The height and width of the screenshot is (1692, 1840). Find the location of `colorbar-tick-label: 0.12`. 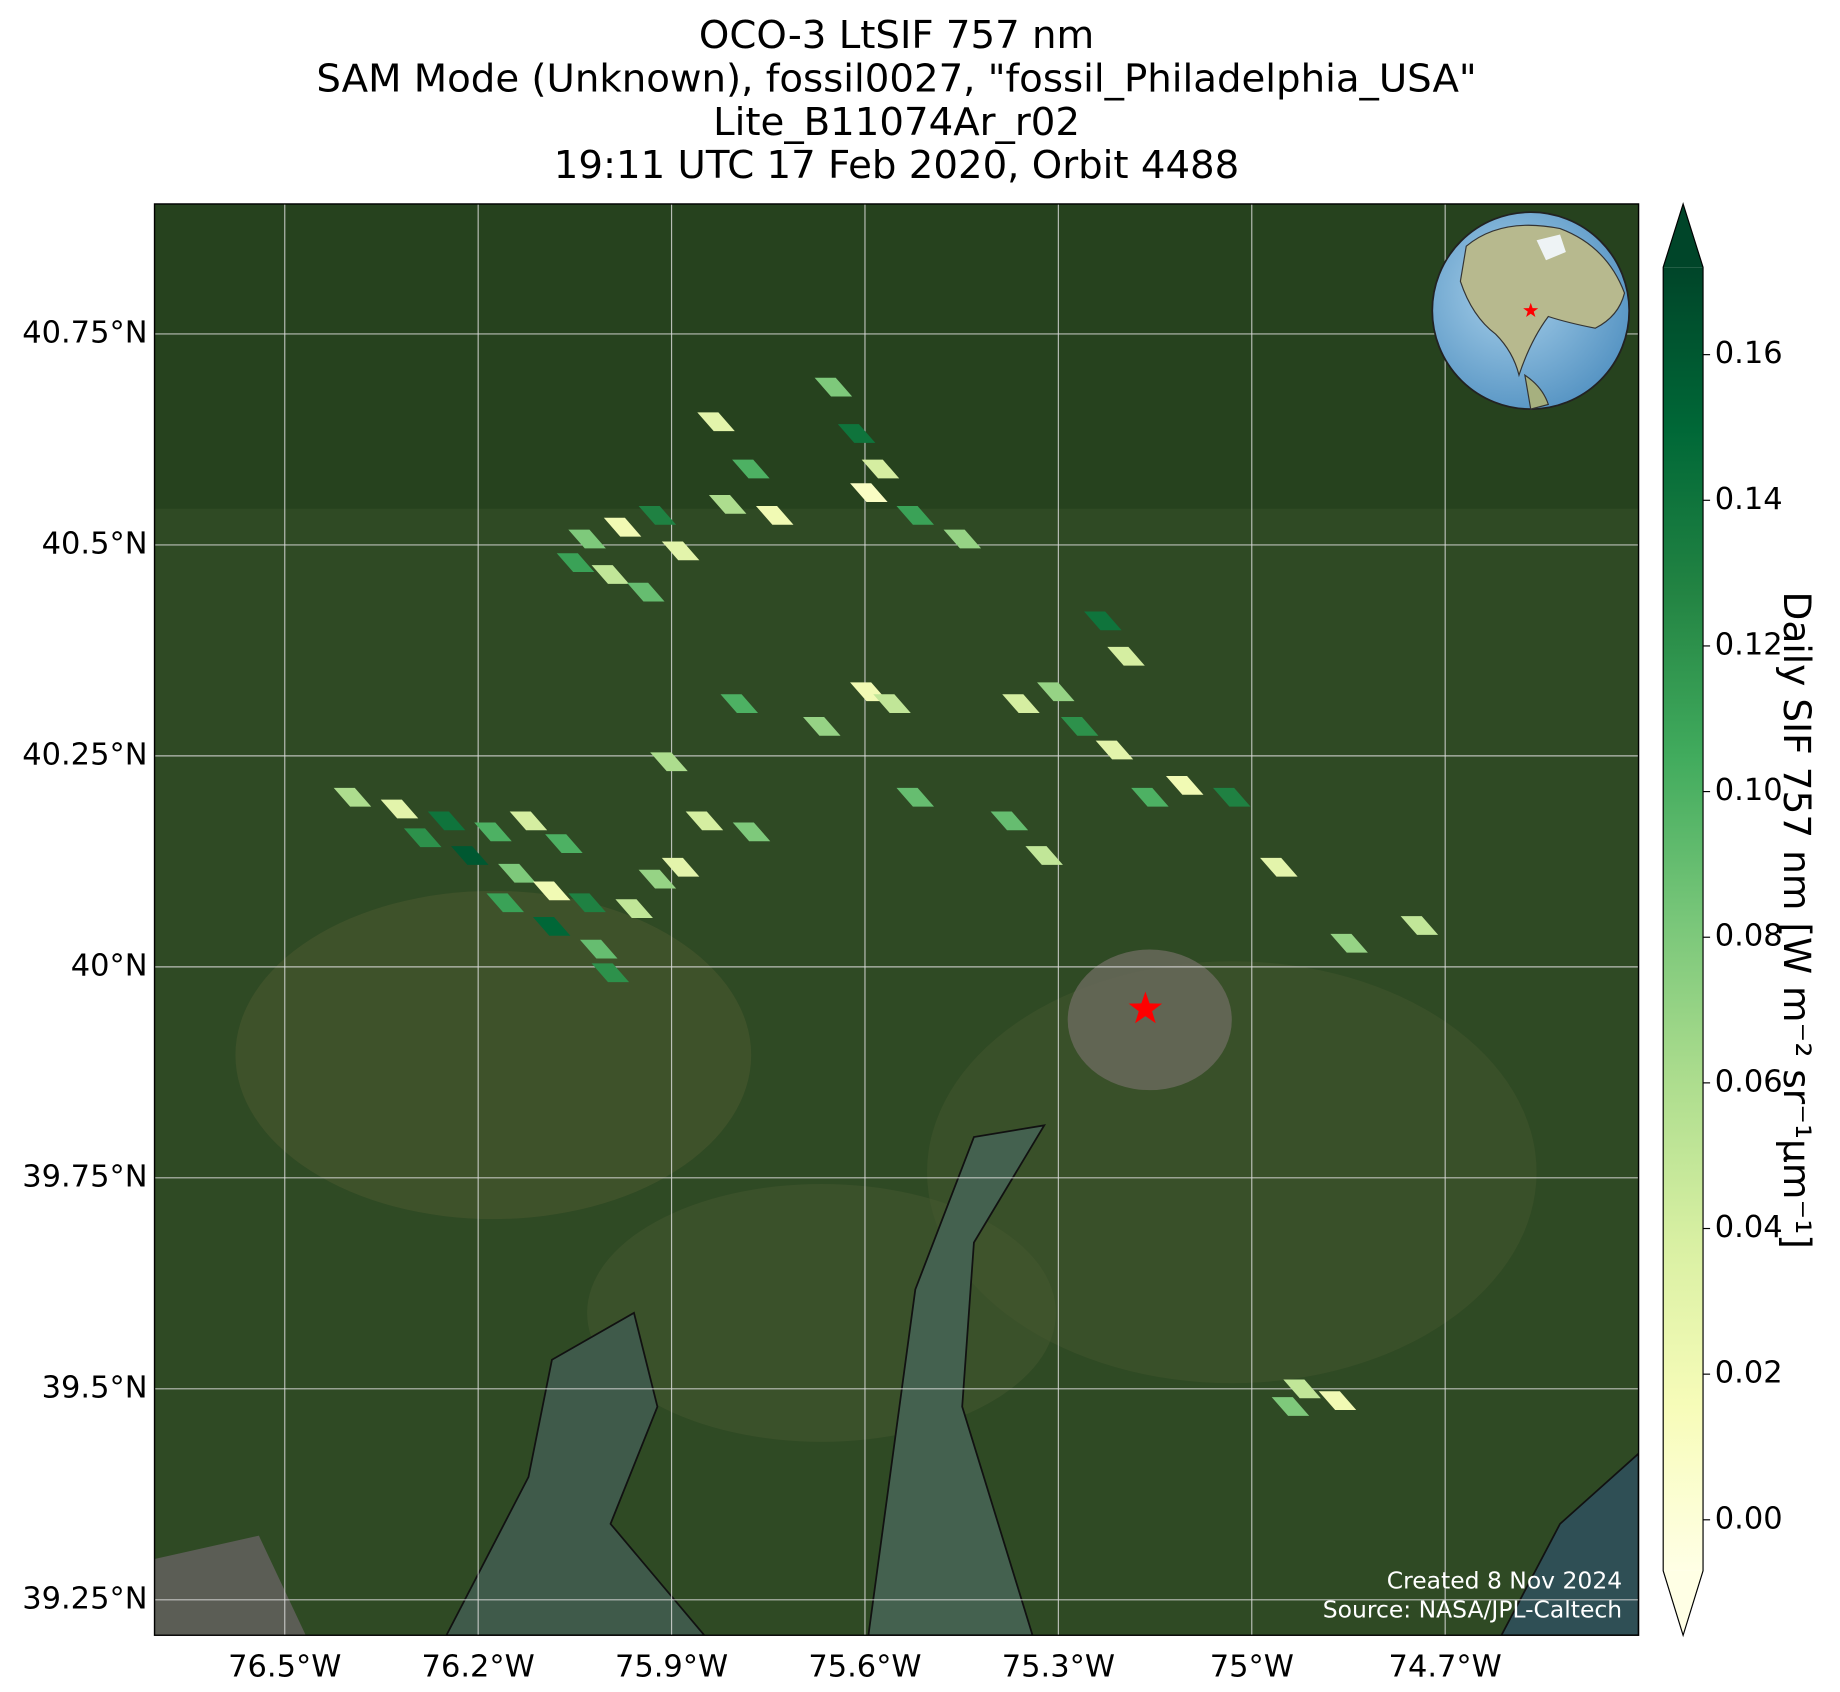

colorbar-tick-label: 0.12 is located at coordinates (1749, 644).